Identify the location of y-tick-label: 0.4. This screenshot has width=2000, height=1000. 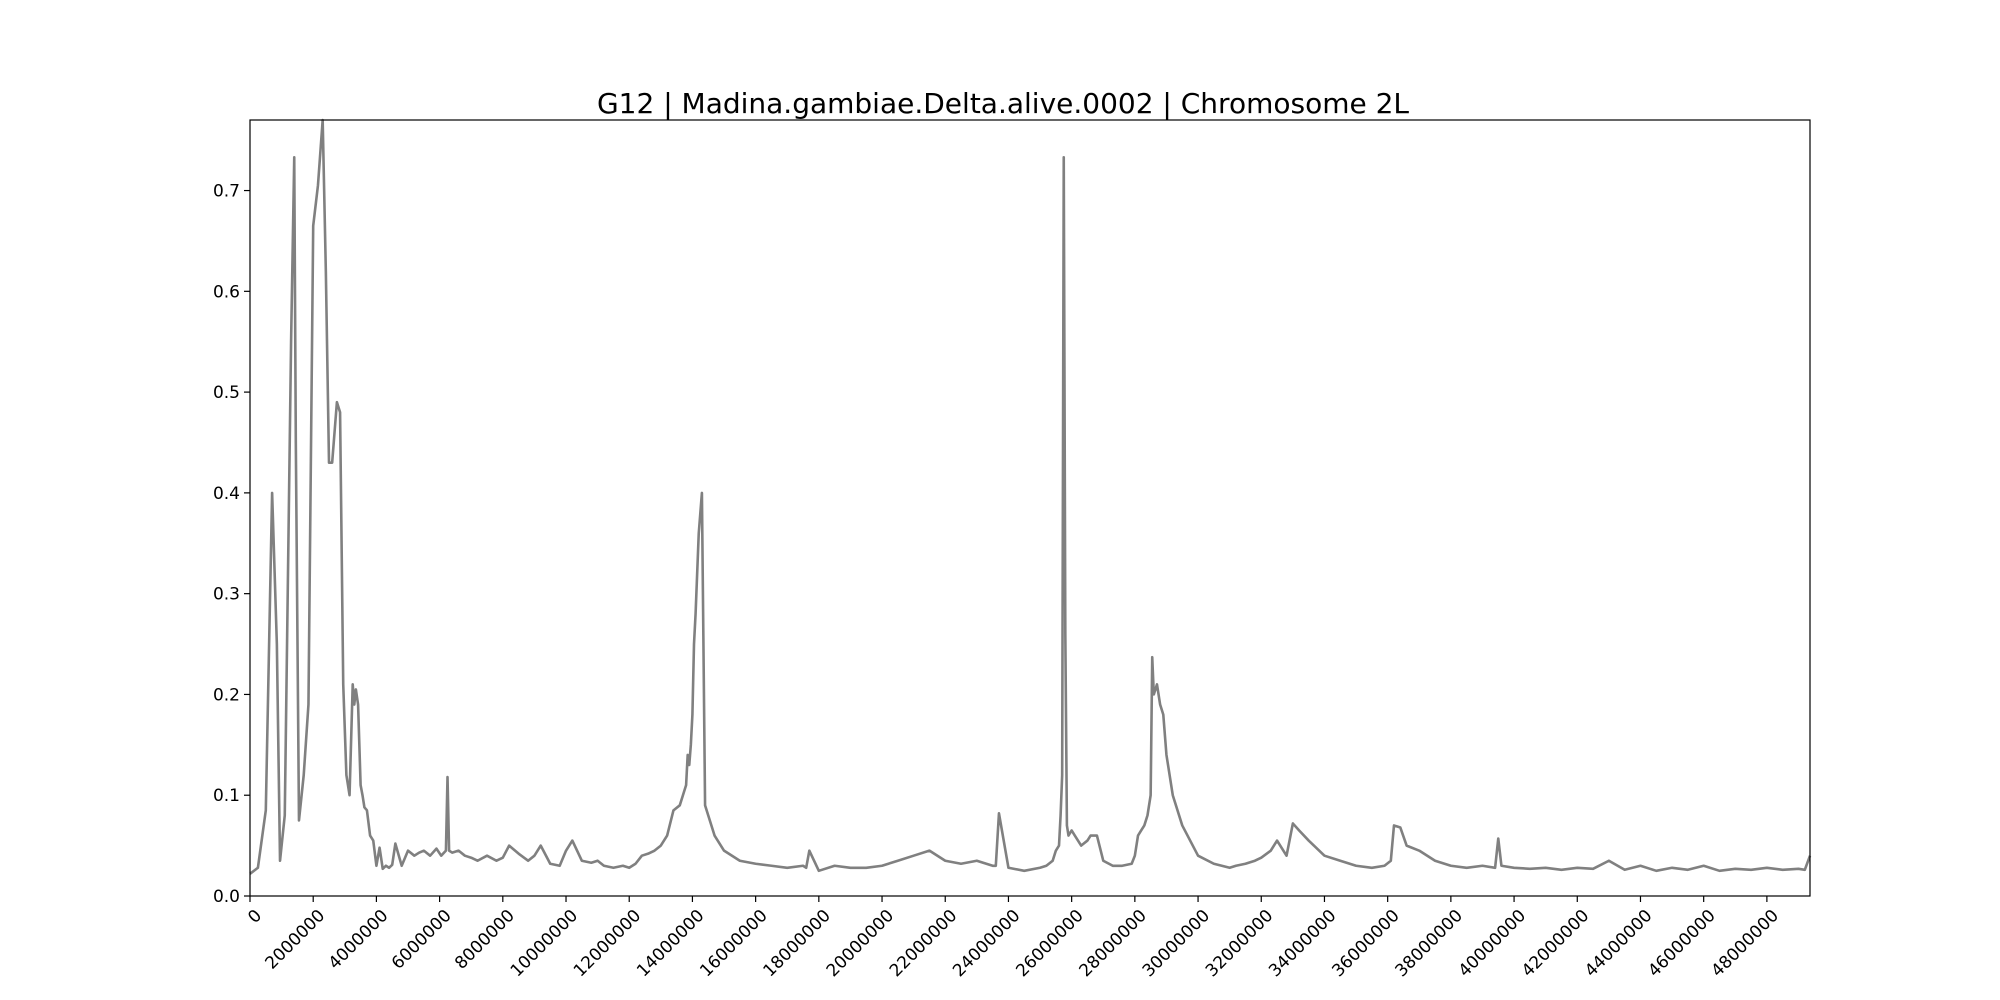
(226, 494).